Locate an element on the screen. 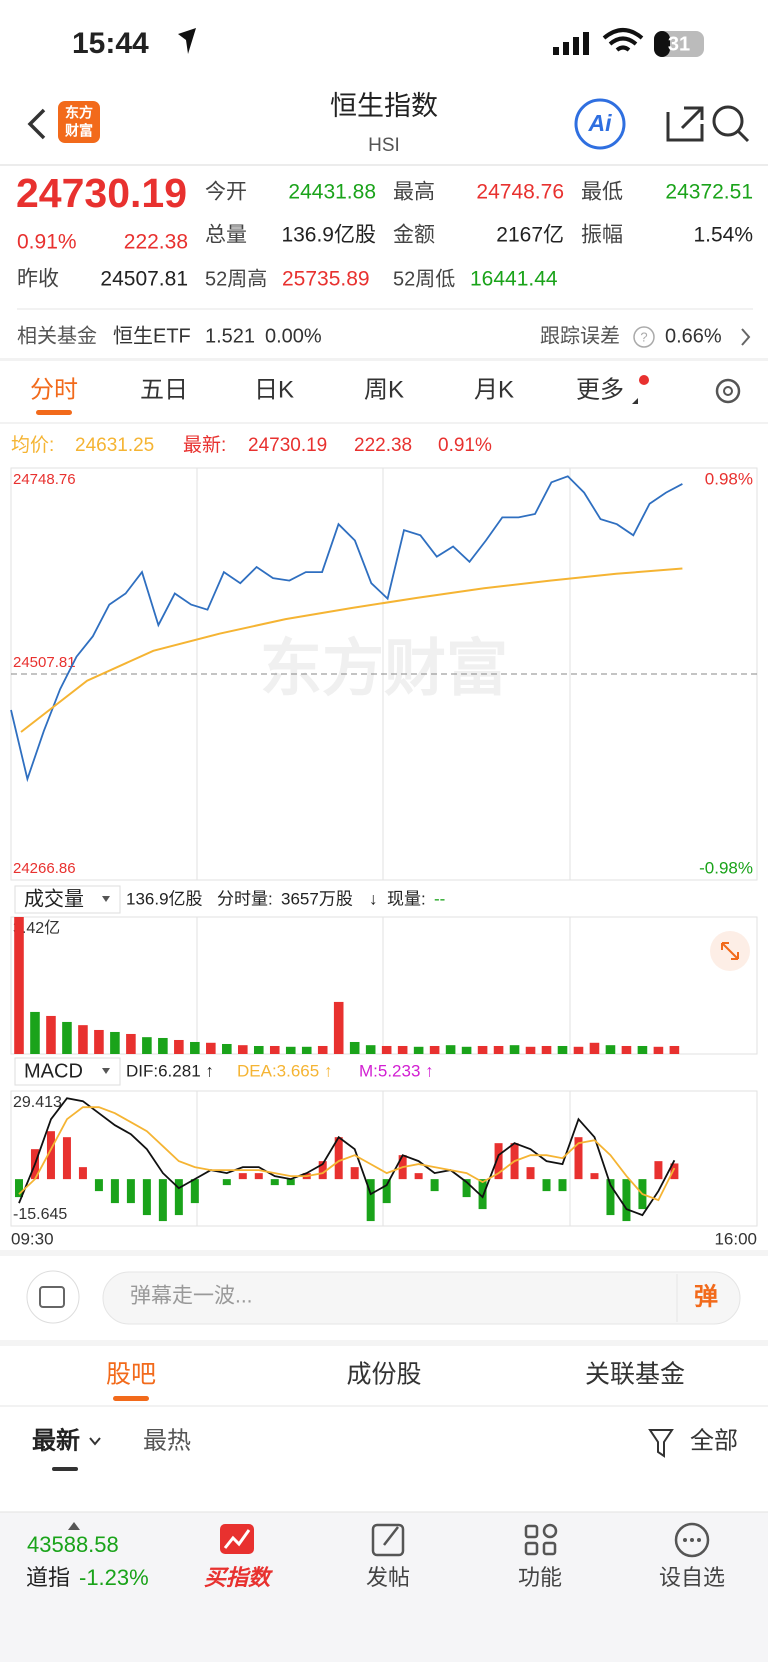  value: 136.9亿股 is located at coordinates (328, 235).